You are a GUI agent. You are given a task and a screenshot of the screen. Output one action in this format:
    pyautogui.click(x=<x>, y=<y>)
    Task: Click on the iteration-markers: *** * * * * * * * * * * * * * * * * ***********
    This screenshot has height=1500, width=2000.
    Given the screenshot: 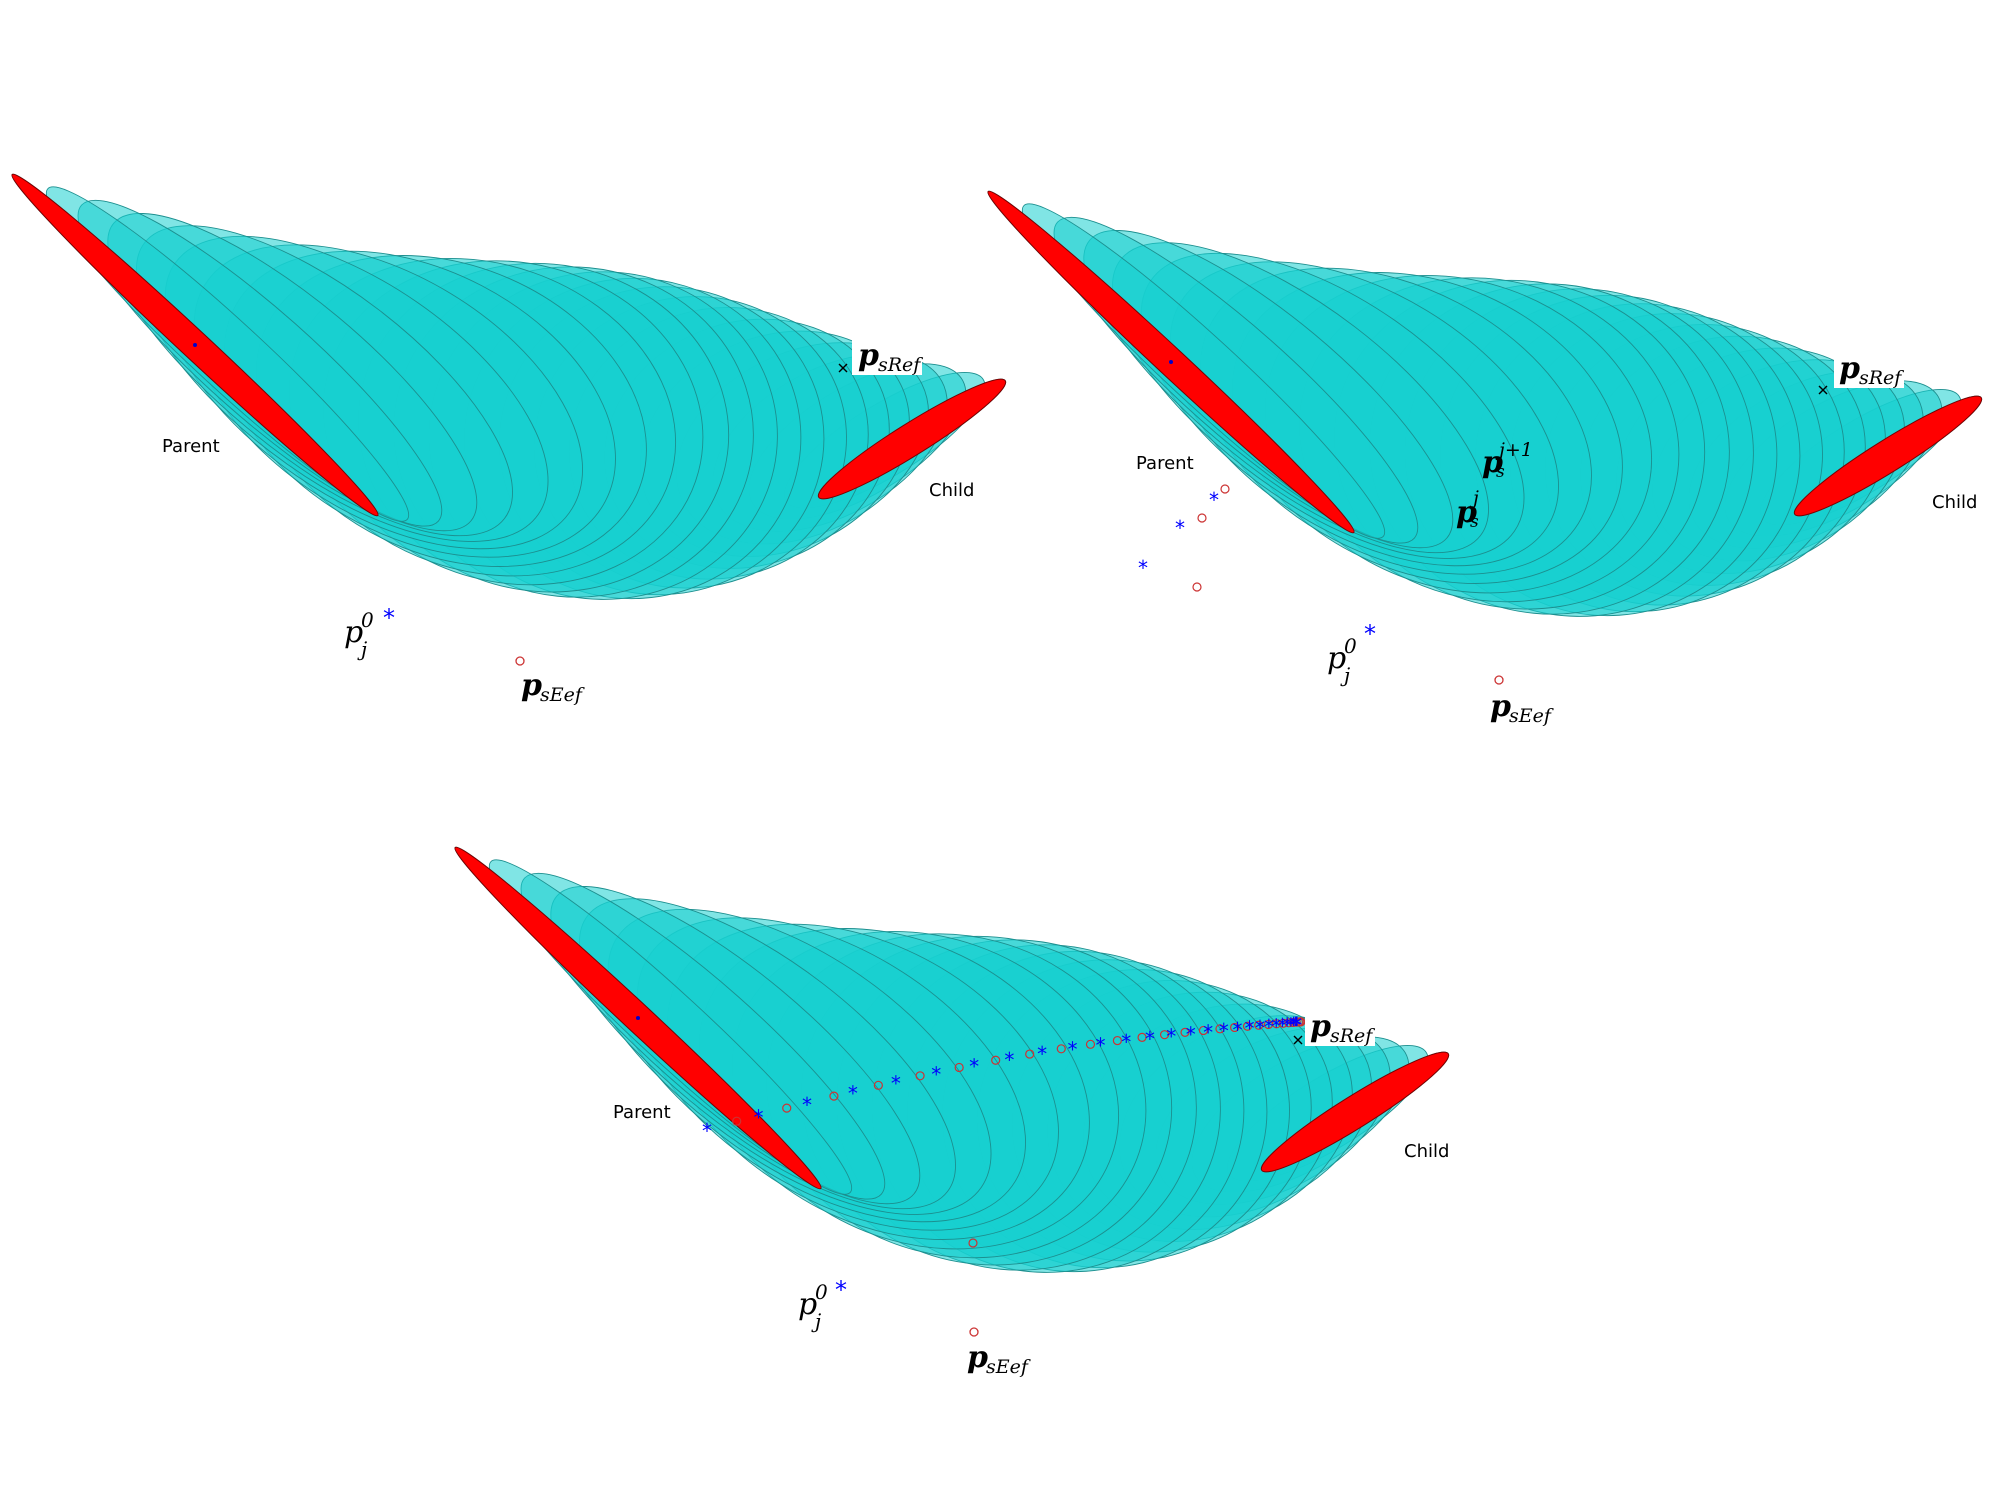 What is the action you would take?
    pyautogui.click(x=1004, y=1130)
    